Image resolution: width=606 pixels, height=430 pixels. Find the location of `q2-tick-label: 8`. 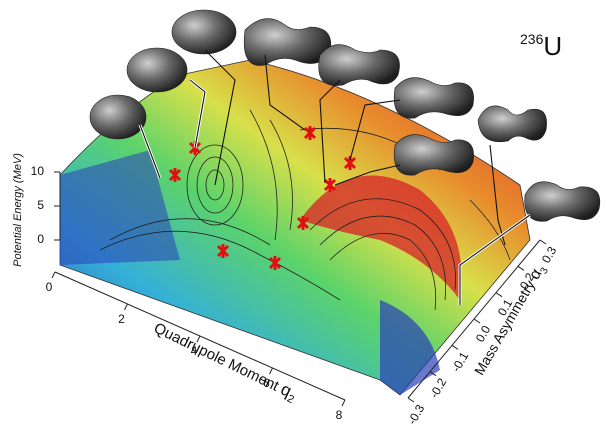

q2-tick-label: 8 is located at coordinates (339, 415).